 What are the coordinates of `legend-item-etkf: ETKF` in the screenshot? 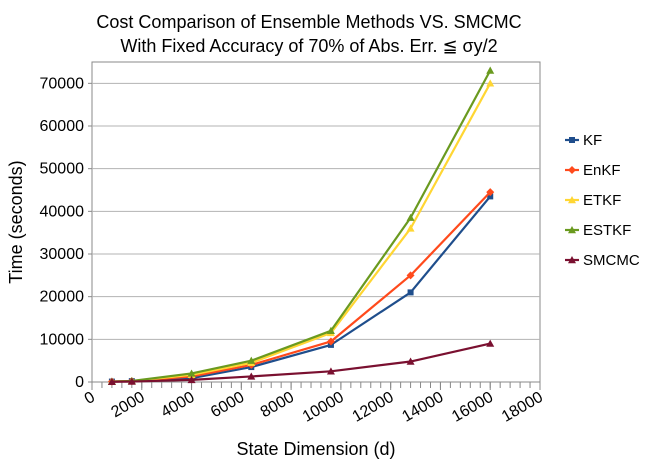 It's located at (593, 200).